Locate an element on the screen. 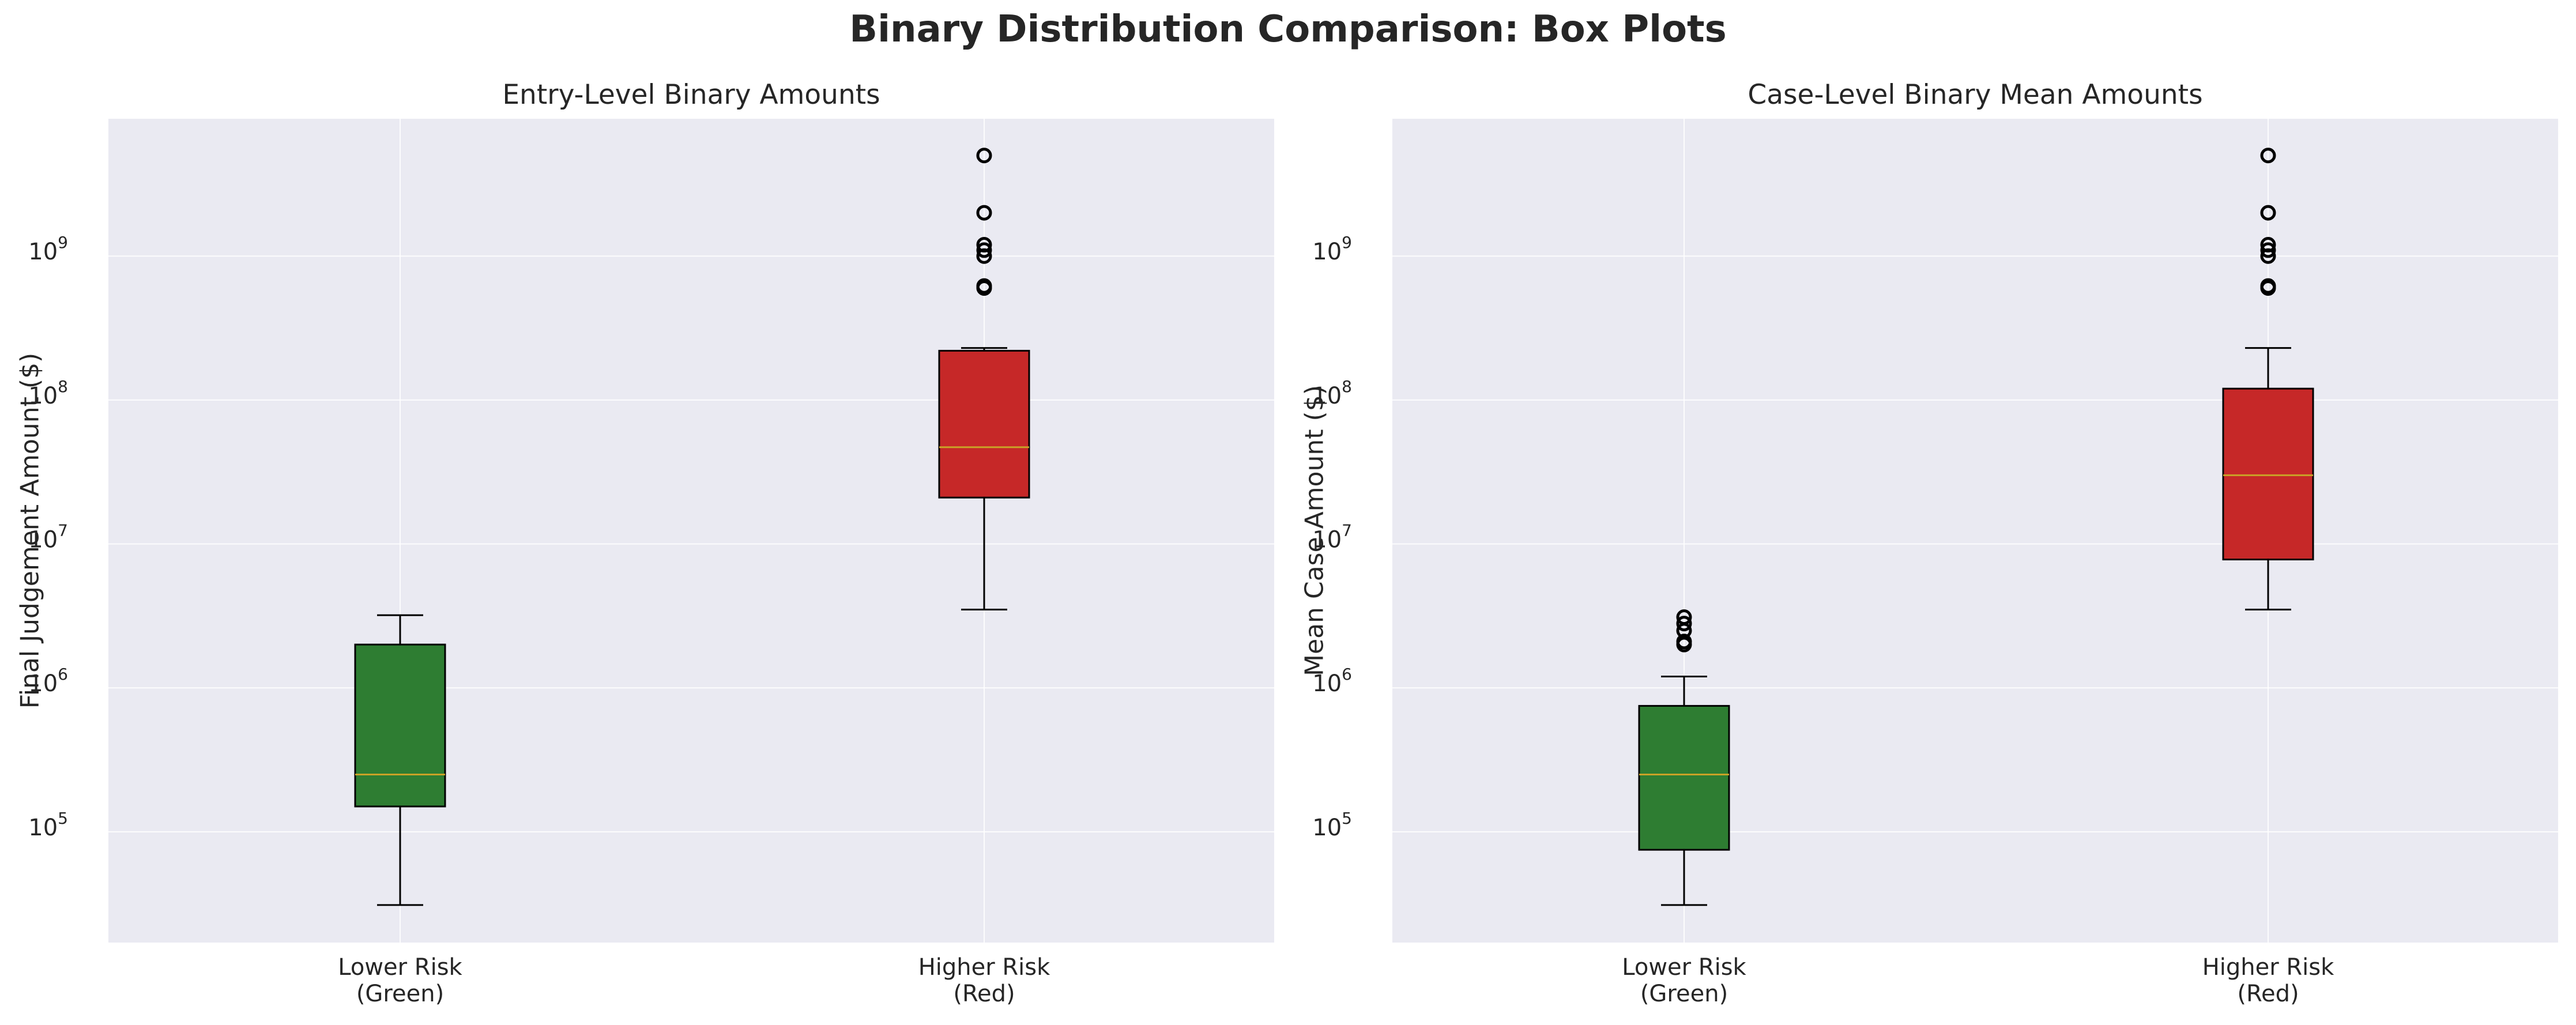  y-axis-label: Final Judgement Amount ($) is located at coordinates (30, 531).